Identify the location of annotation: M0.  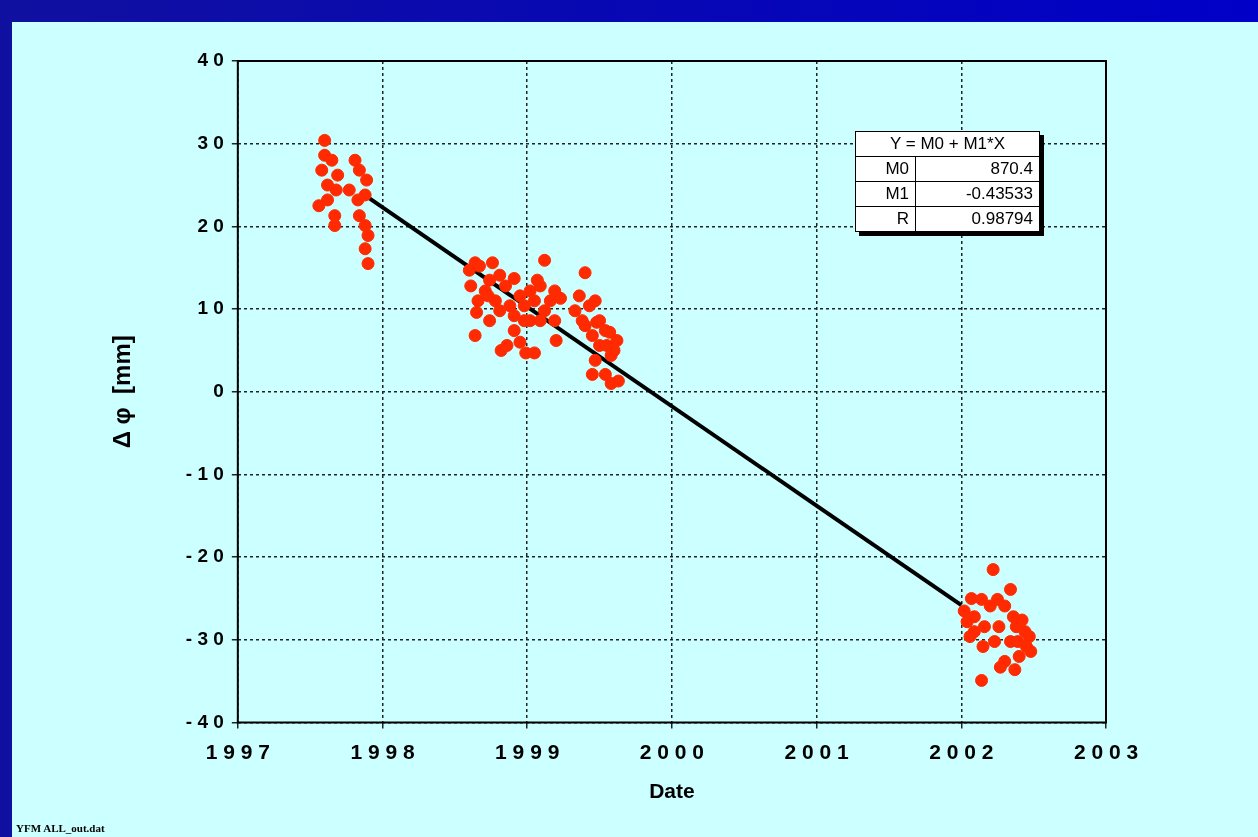
(886, 169).